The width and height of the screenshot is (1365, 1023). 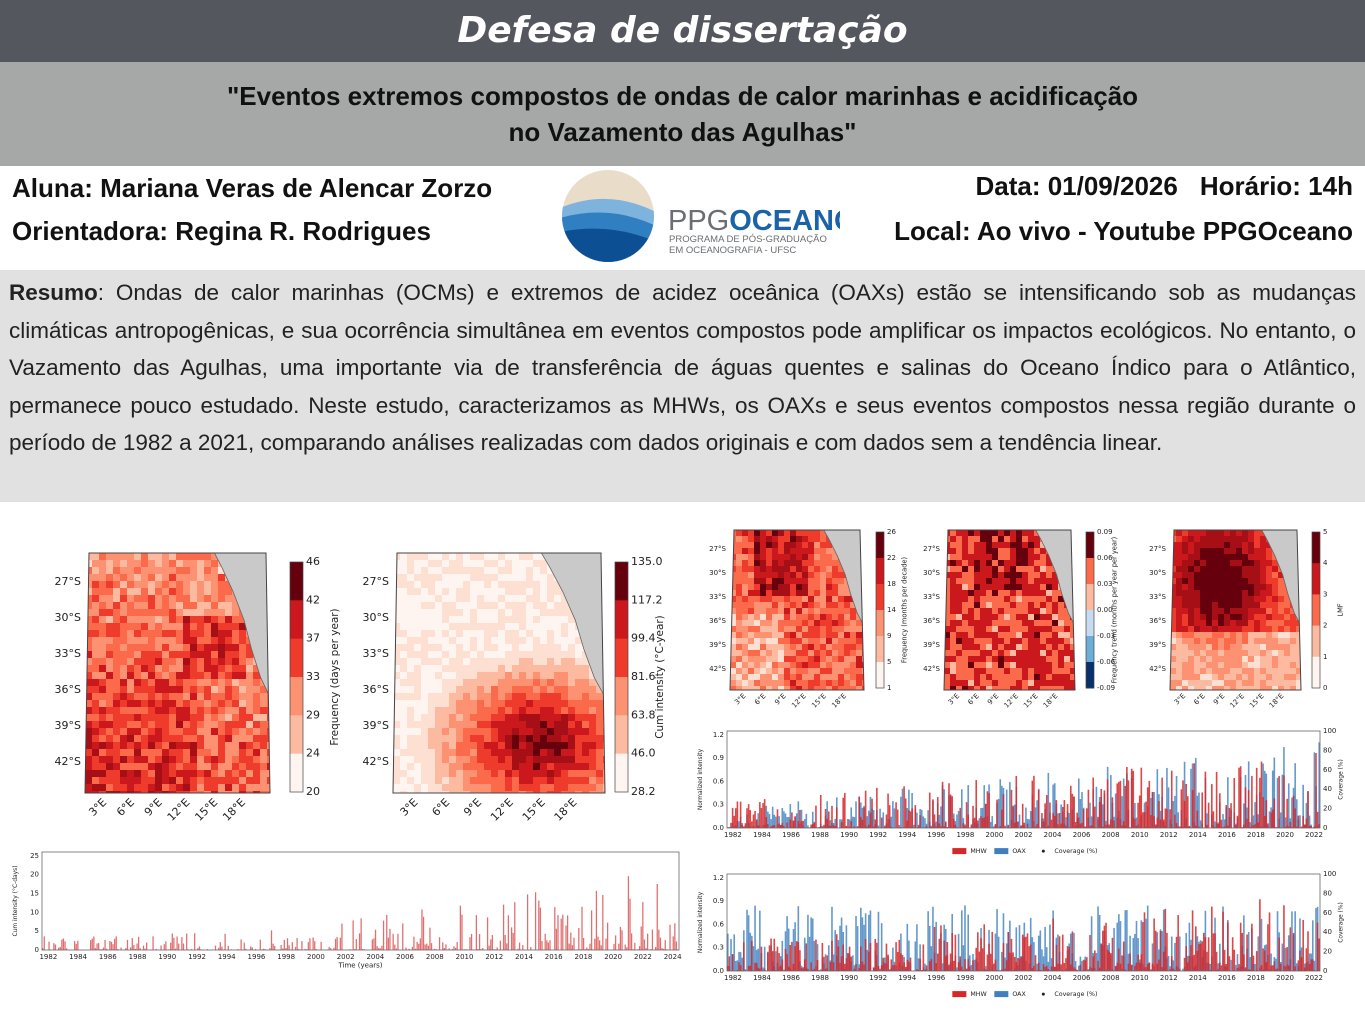 What do you see at coordinates (376, 617) in the screenshot?
I see `lat-label: 30°S` at bounding box center [376, 617].